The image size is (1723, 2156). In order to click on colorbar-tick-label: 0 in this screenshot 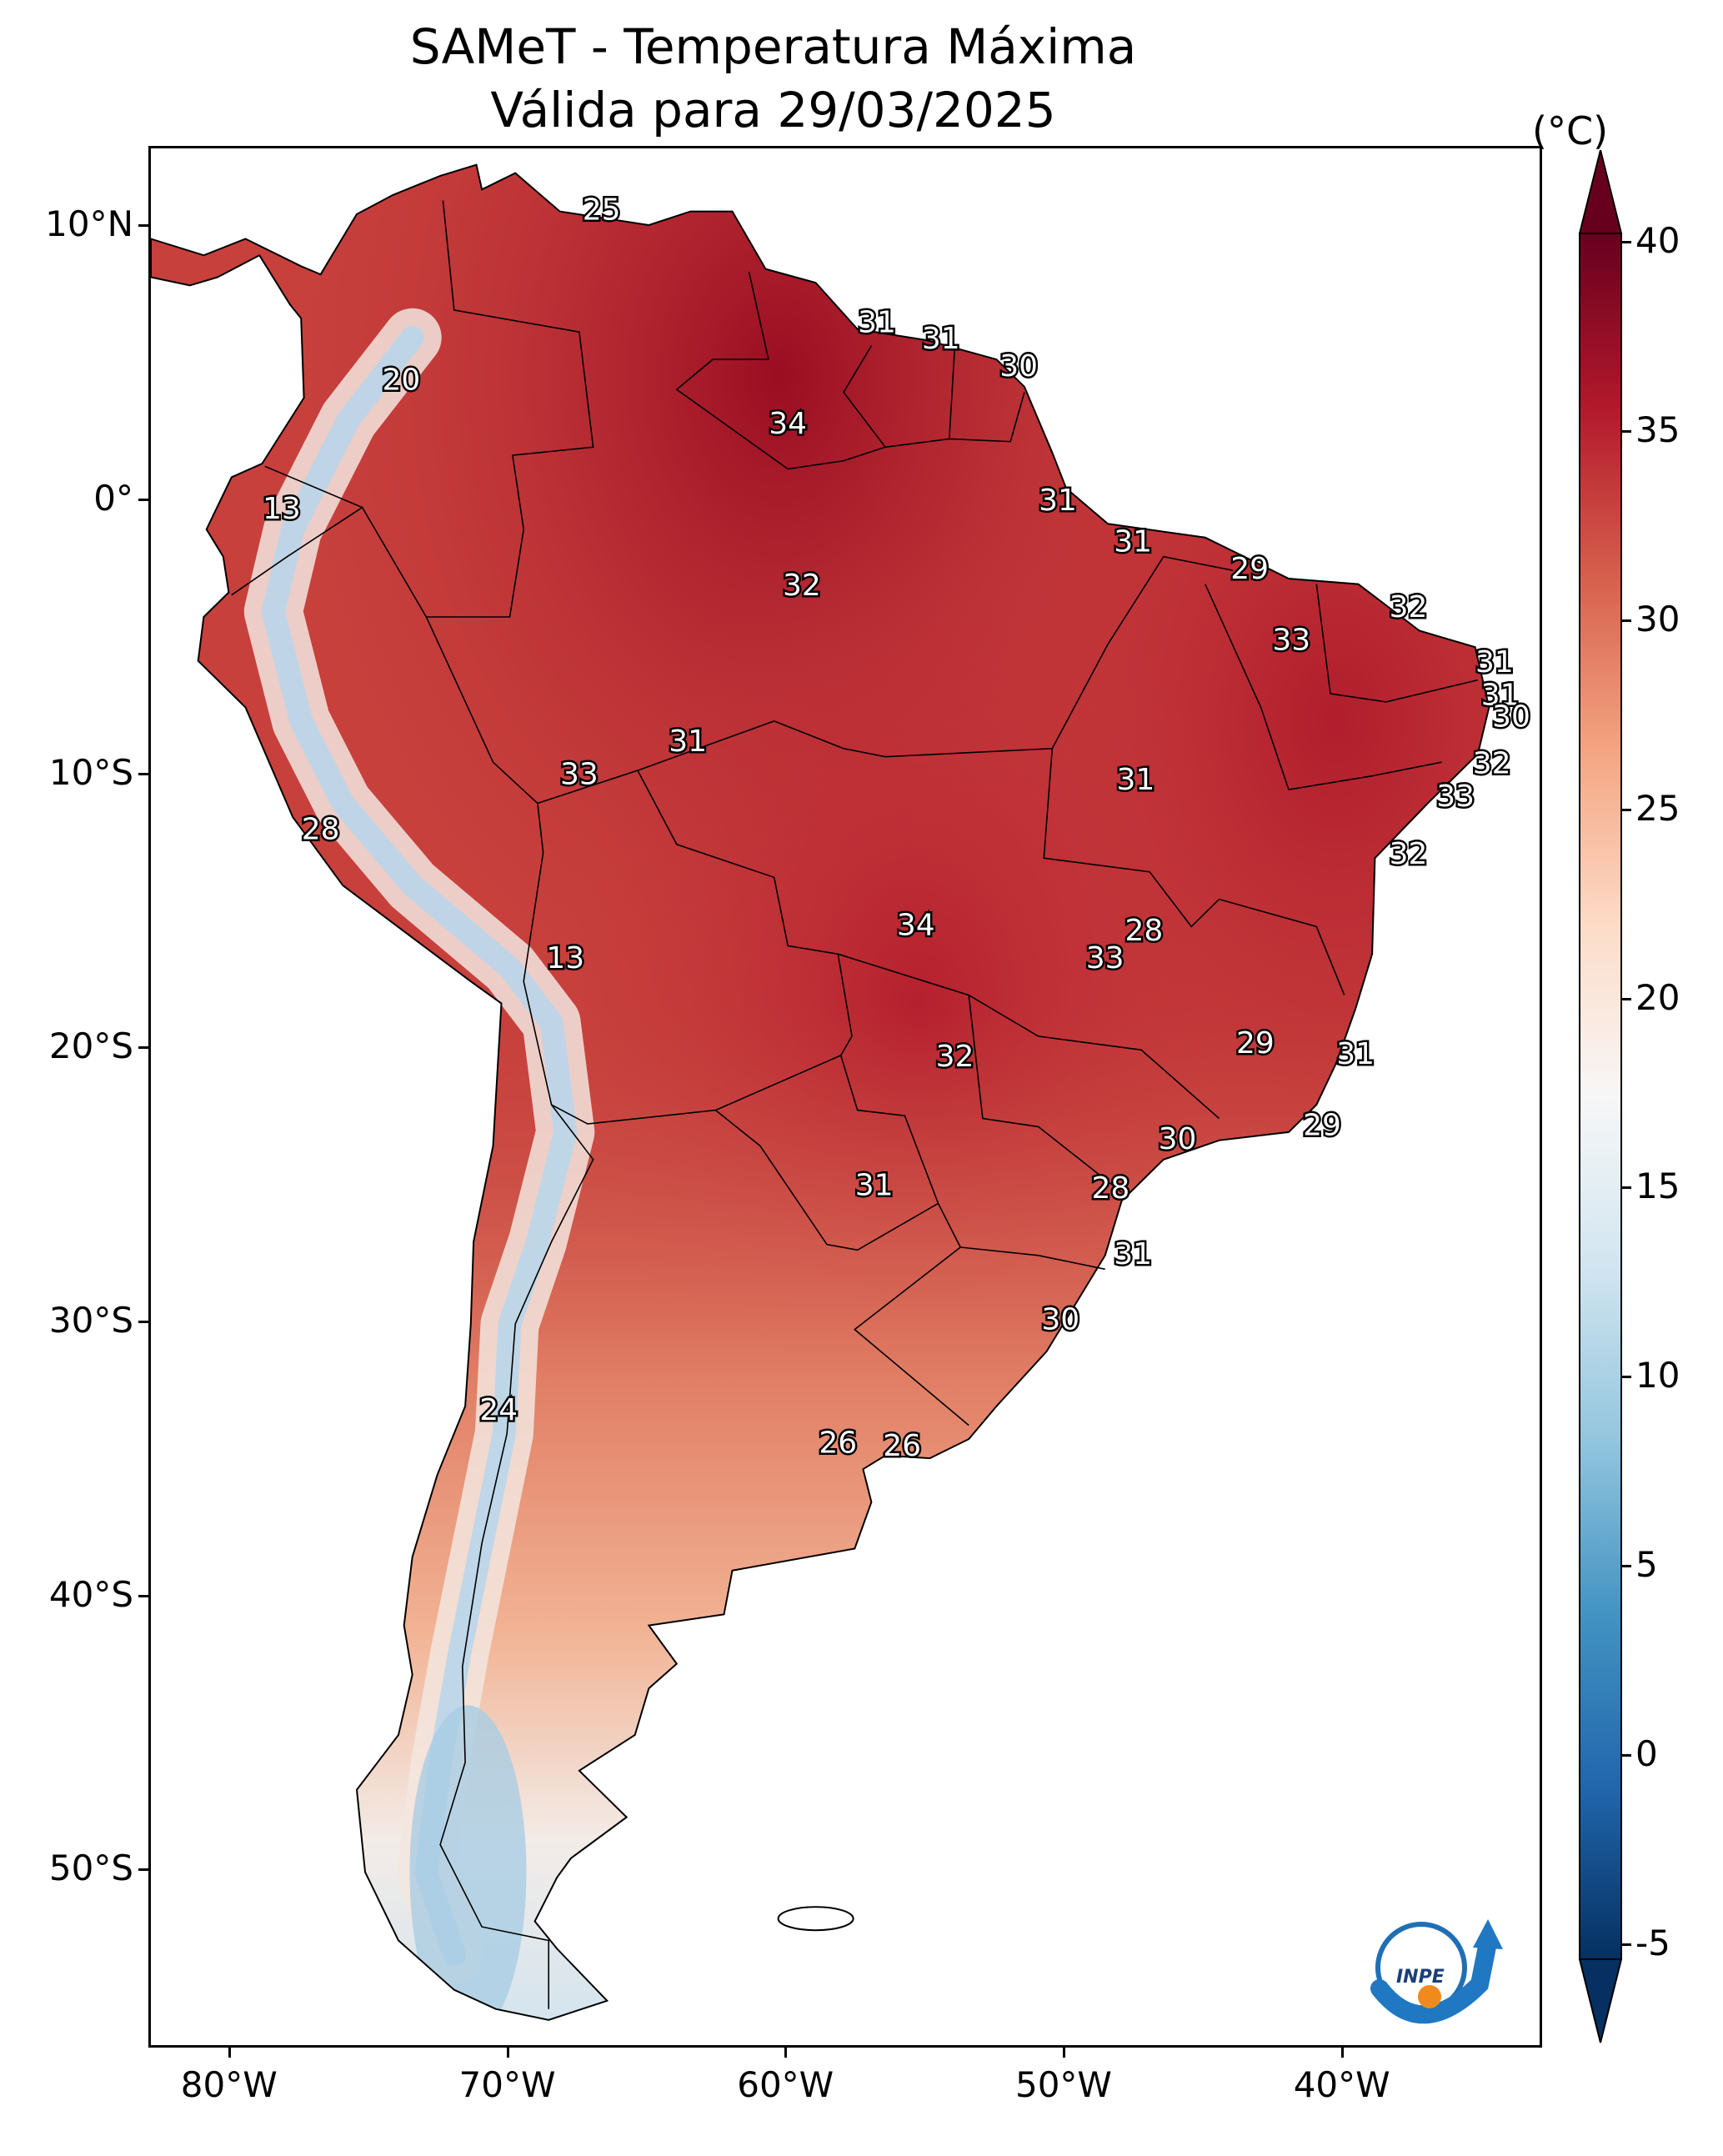, I will do `click(1646, 1754)`.